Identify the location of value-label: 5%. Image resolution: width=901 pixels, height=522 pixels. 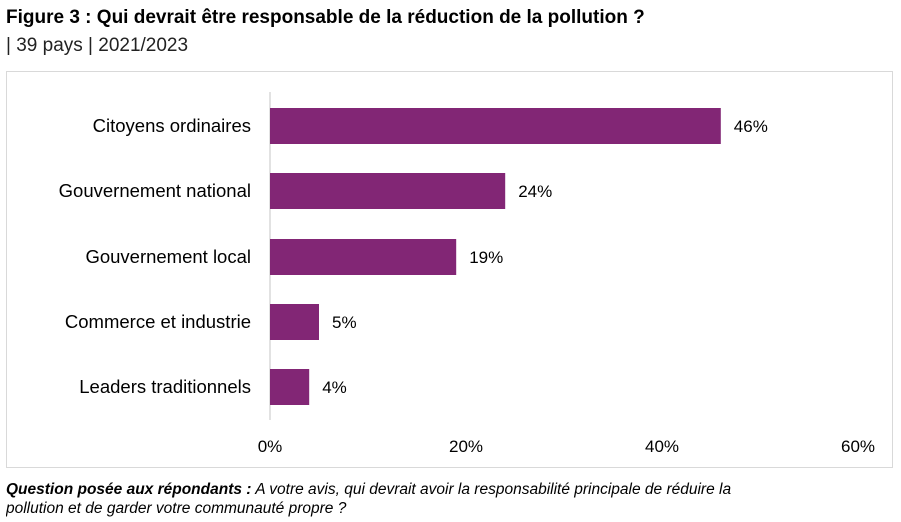
(344, 322).